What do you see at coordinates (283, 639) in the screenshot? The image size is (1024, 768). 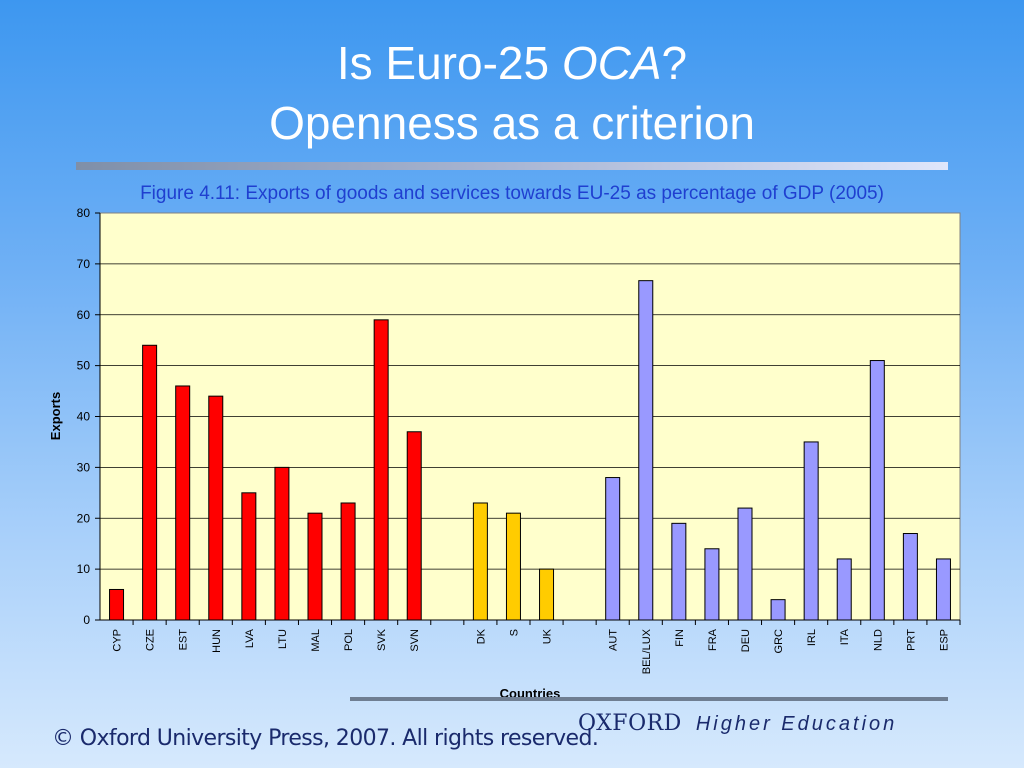 I see `x-tick-label: LTU` at bounding box center [283, 639].